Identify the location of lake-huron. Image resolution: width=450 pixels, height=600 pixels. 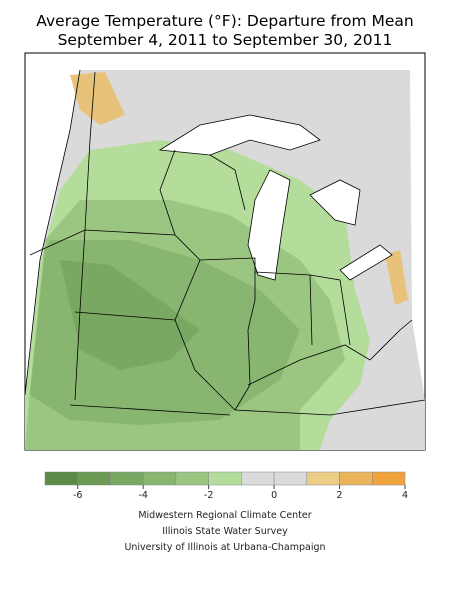
(335, 202).